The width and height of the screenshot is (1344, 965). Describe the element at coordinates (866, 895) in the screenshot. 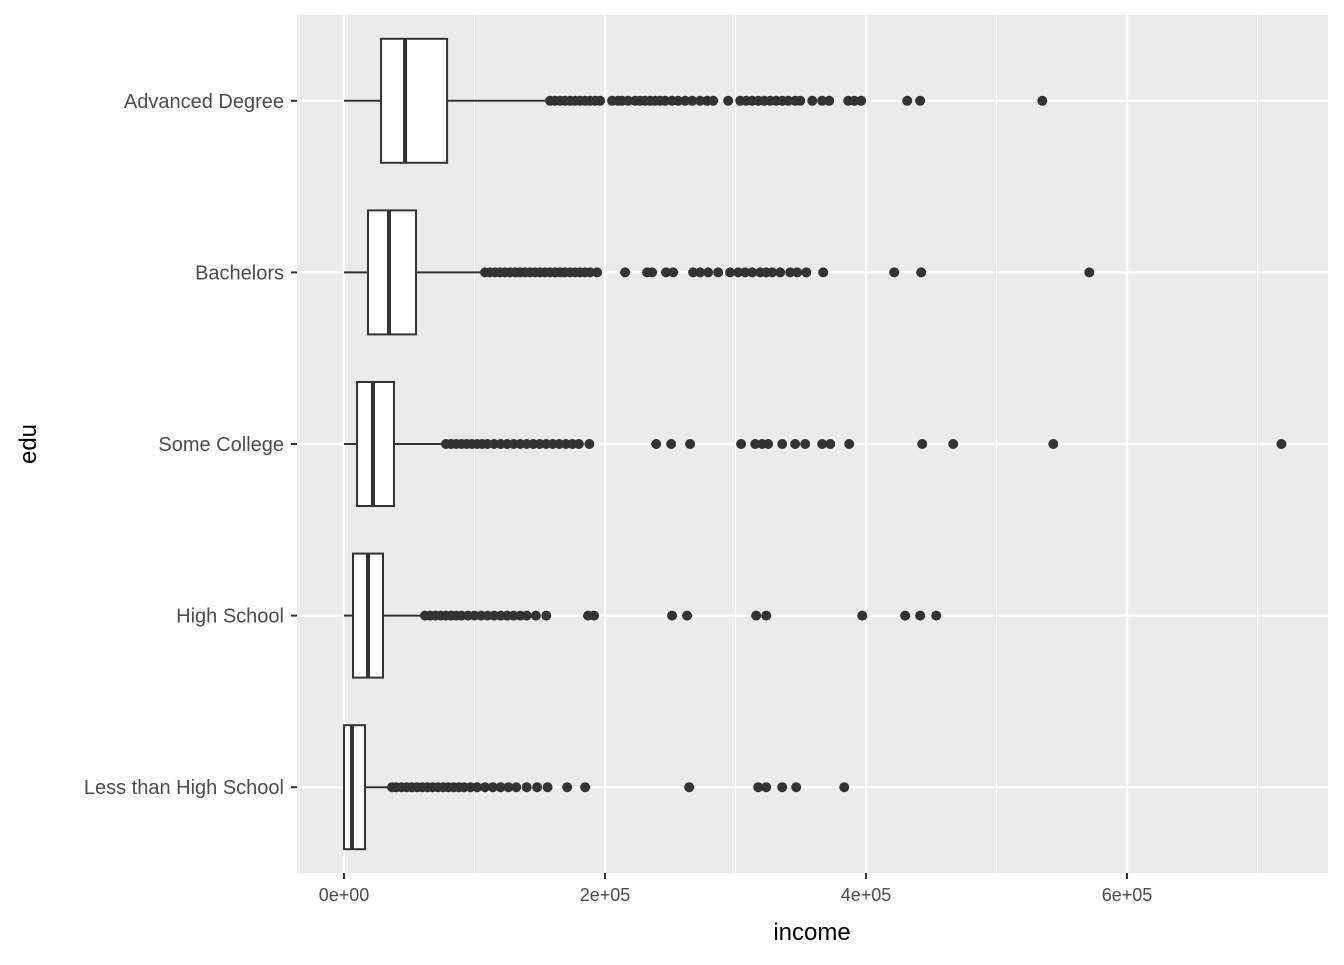

I see `x-tick-label: 4e+05` at that location.